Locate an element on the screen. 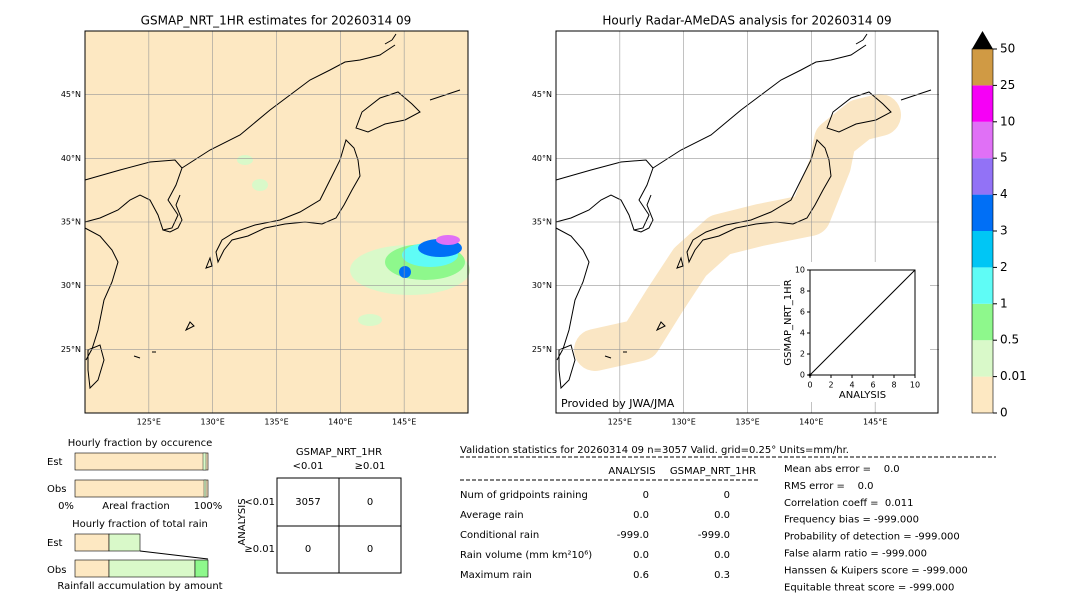 The height and width of the screenshot is (612, 1080). row-label: ANALYSIS is located at coordinates (242, 521).